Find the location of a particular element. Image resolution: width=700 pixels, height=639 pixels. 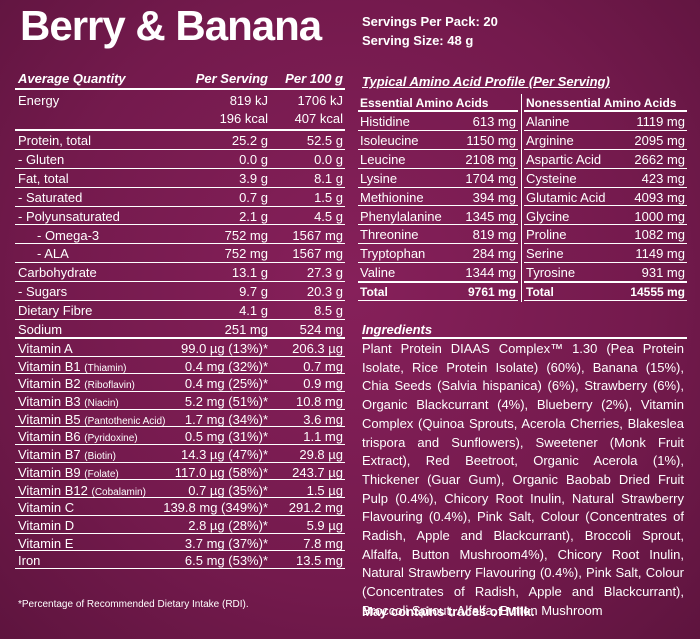

nutrition-row: - Saturated 0.7 g 1.5 g is located at coordinates (180, 197).